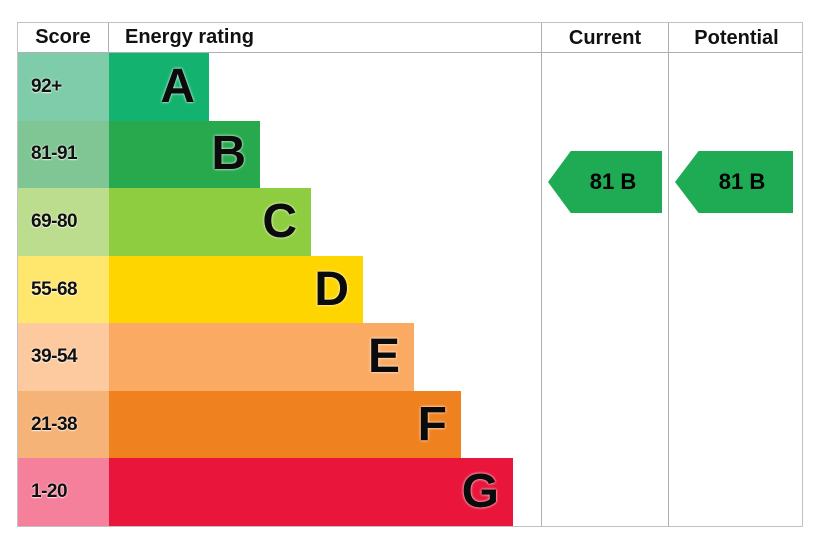 The image size is (820, 547). Describe the element at coordinates (279, 154) in the screenshot. I see `band-row-b: 81-91 B` at that location.